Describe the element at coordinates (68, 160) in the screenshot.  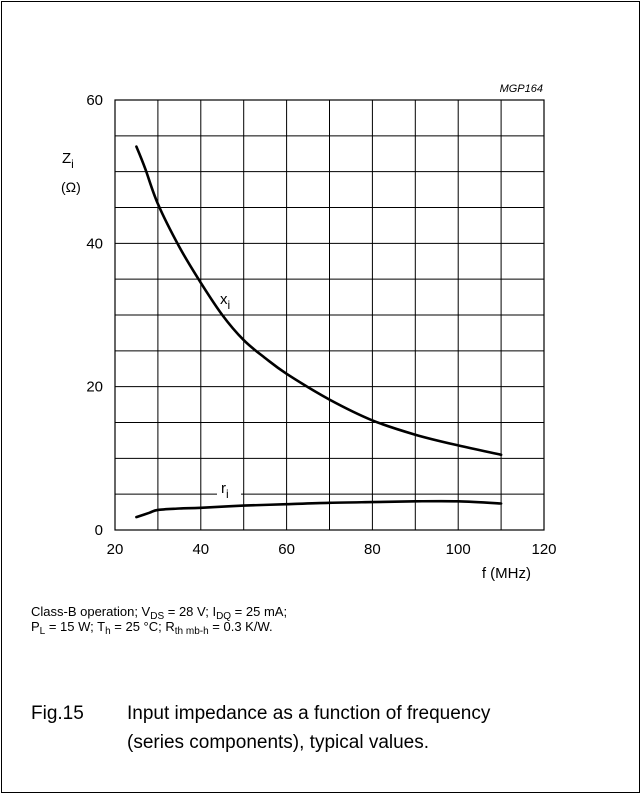
I see `y-axis-label: Zi` at that location.